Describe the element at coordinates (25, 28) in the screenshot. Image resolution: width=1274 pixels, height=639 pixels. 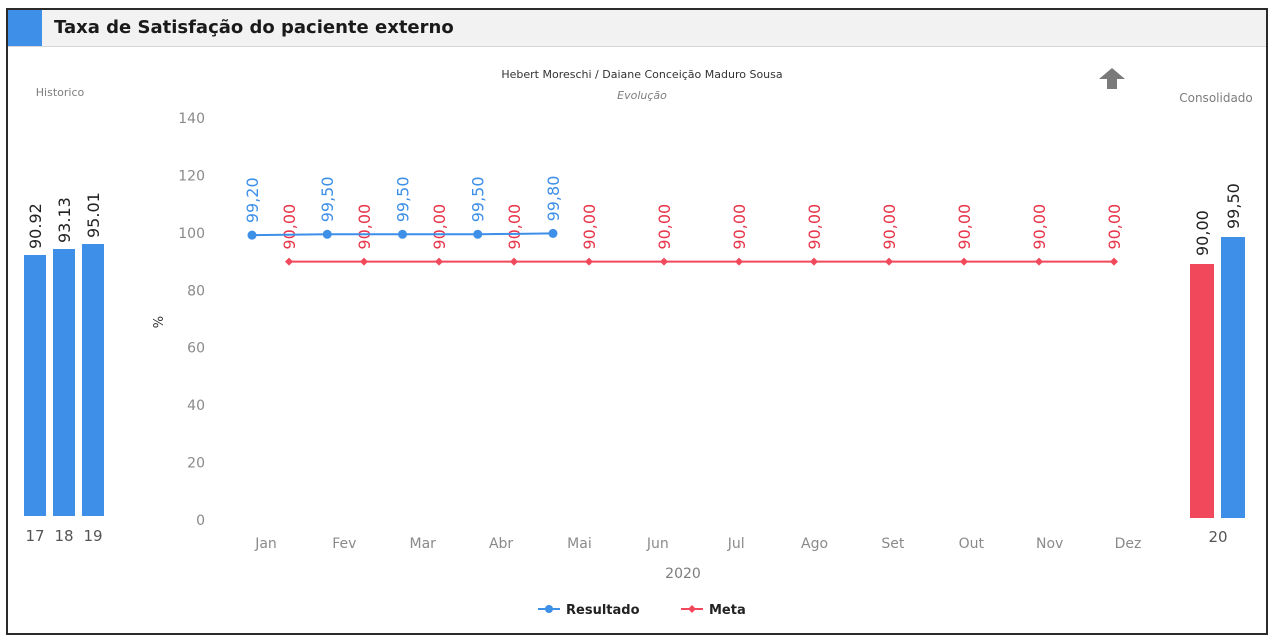
I see `title-accent` at that location.